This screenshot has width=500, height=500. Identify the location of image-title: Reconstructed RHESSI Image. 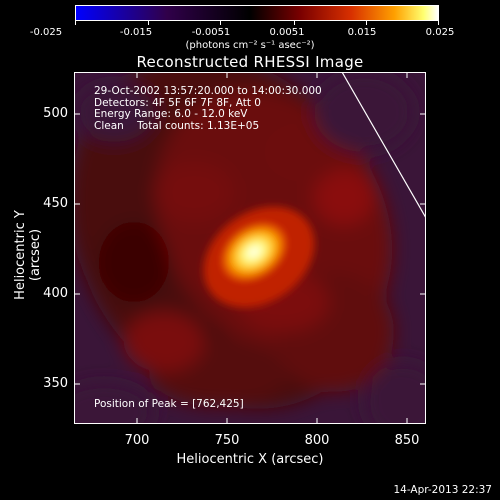
(250, 62).